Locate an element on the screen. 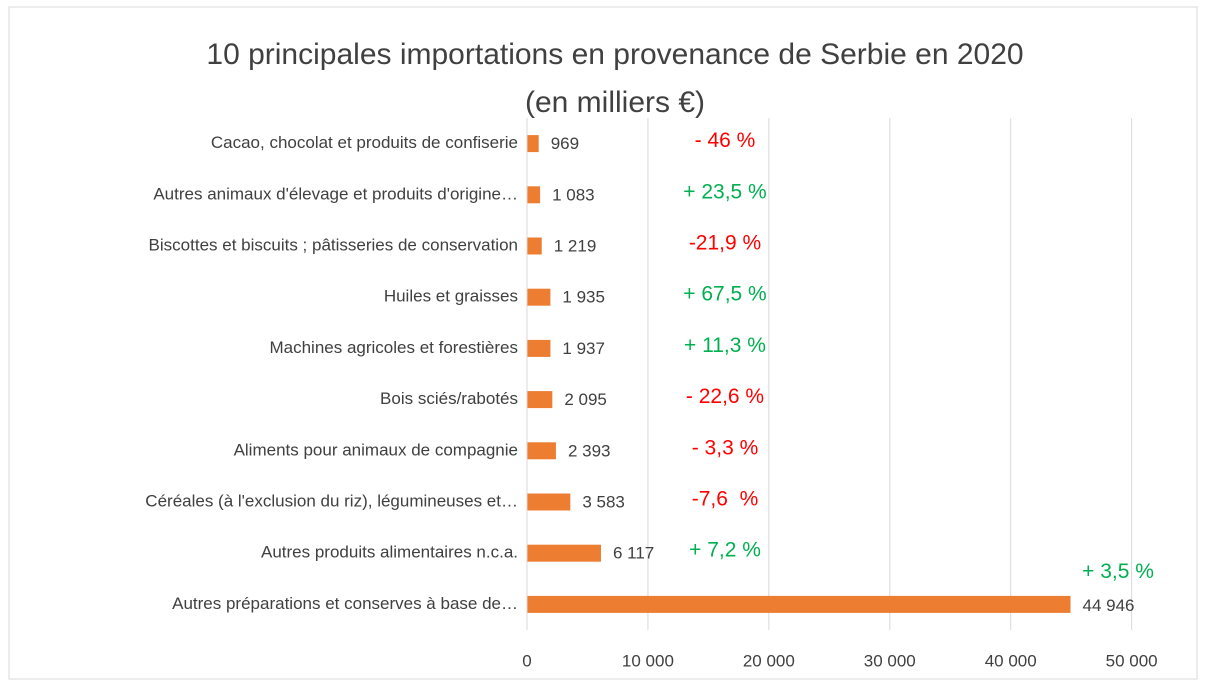  x-tick-label: 50 000 is located at coordinates (1132, 660).